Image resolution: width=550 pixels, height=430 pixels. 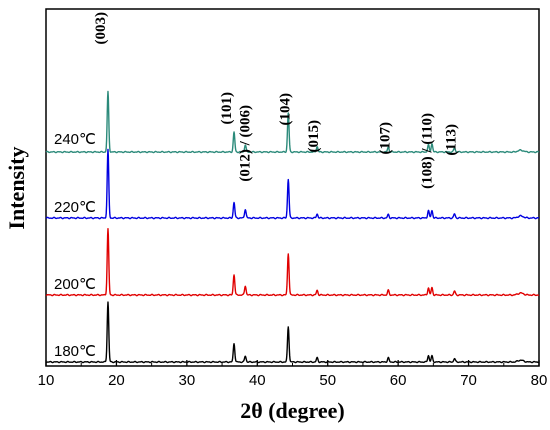 What do you see at coordinates (327, 380) in the screenshot?
I see `x-tick-label-4: 50` at bounding box center [327, 380].